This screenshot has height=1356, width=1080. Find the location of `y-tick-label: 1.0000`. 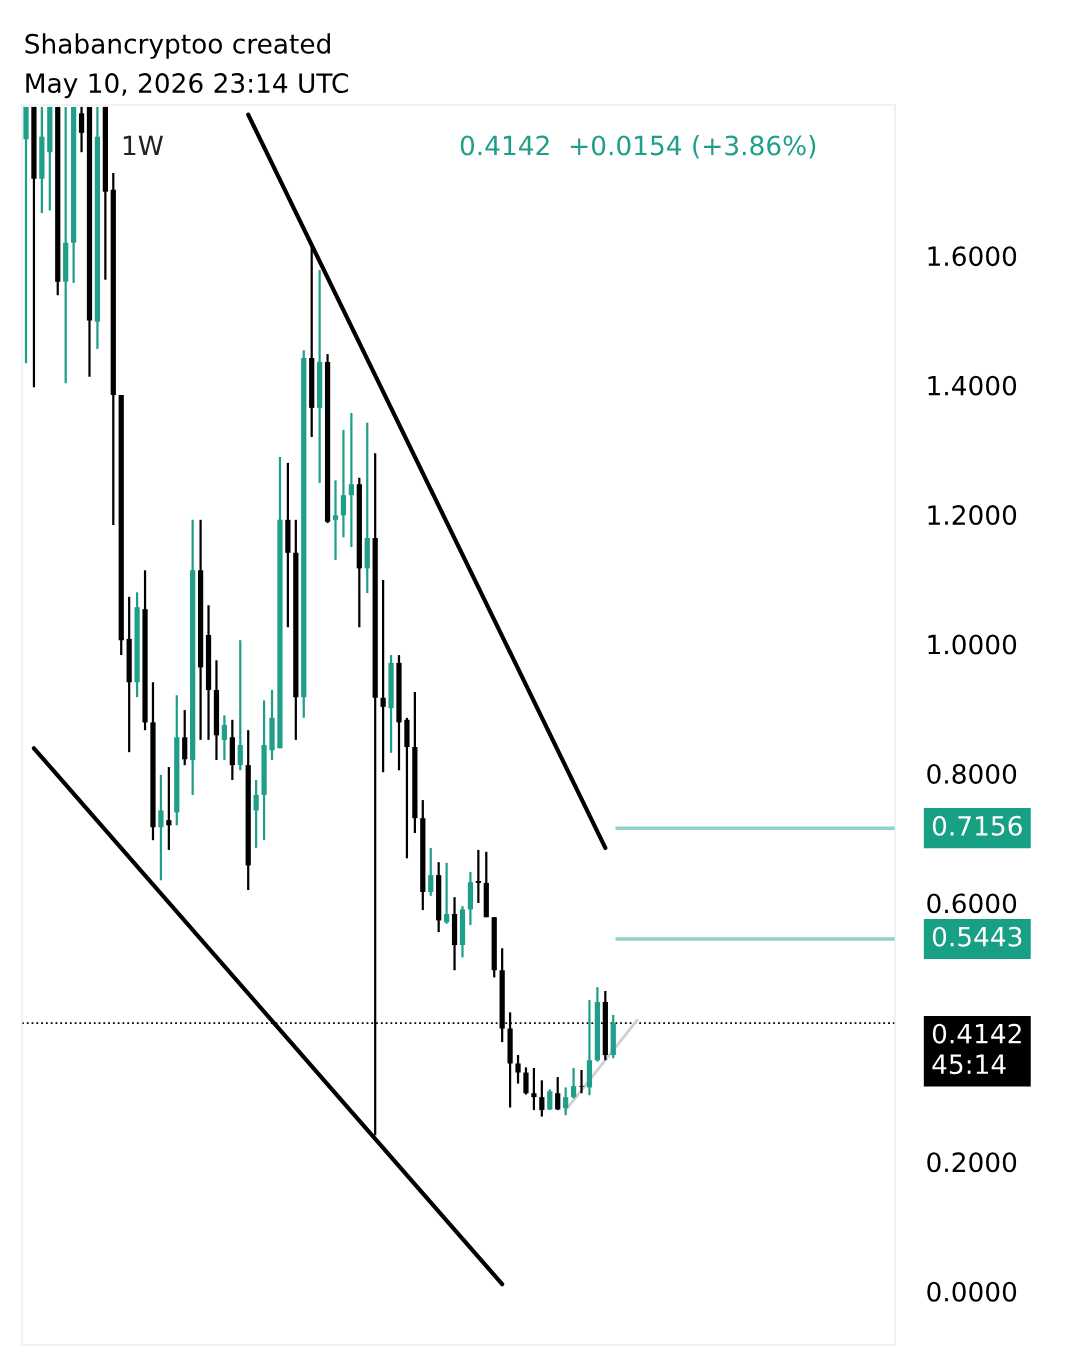

y-tick-label: 1.0000 is located at coordinates (972, 644).